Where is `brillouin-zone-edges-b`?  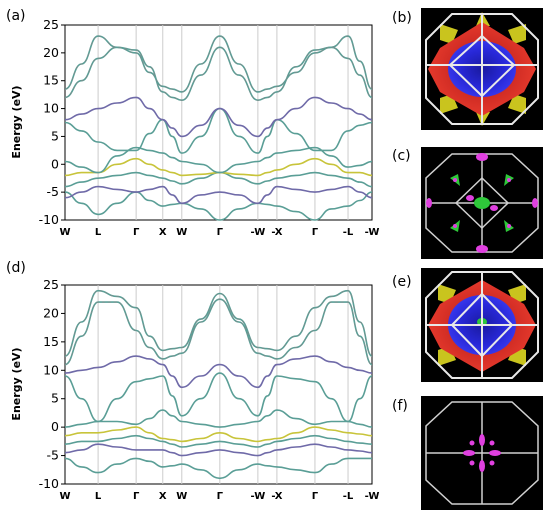
brillouin-zone-edges-b is located at coordinates (482, 69).